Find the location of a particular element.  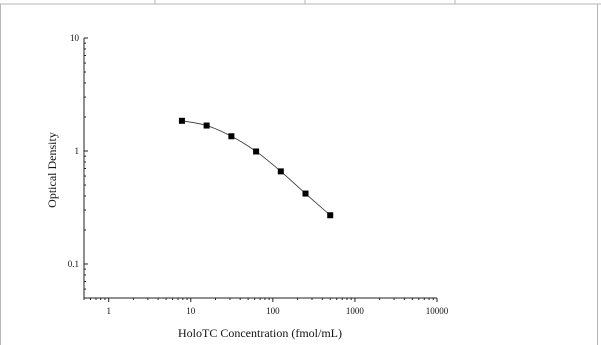

y-tick-label: 1 is located at coordinates (77, 151).